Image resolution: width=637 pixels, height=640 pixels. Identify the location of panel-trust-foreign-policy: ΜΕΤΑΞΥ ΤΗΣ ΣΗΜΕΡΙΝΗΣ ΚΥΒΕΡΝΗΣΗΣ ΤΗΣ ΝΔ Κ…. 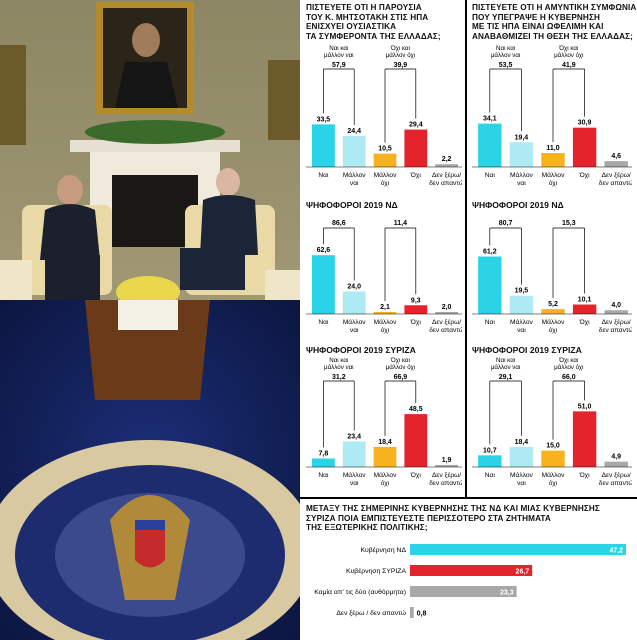
(470, 571).